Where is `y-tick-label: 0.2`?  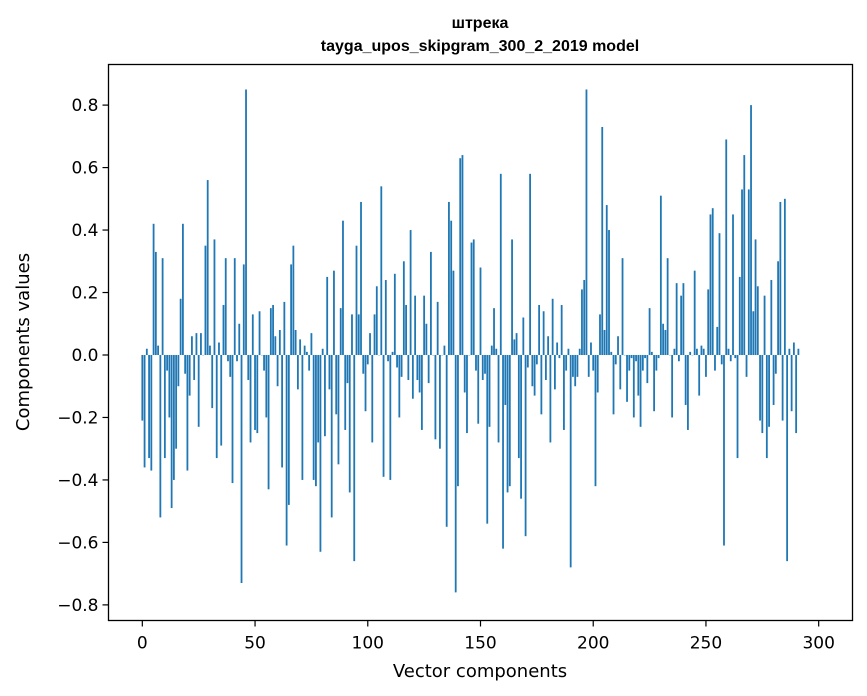 y-tick-label: 0.2 is located at coordinates (84, 294).